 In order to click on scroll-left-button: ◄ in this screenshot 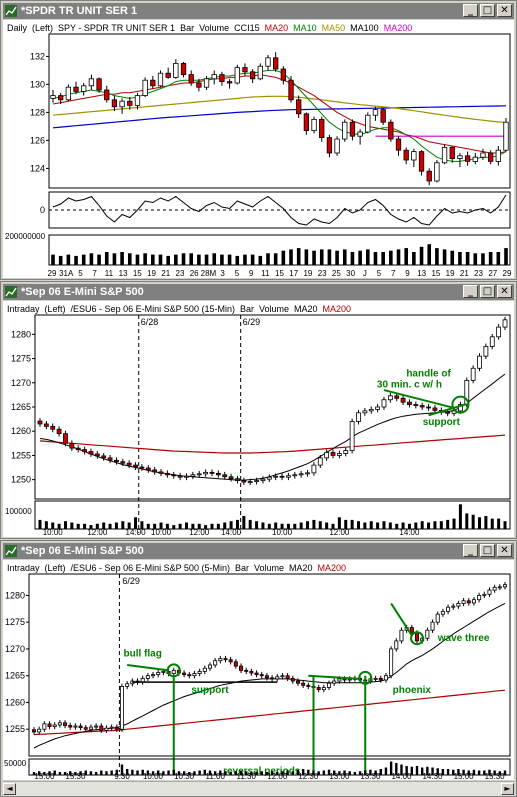, I will do `click(9, 789)`.